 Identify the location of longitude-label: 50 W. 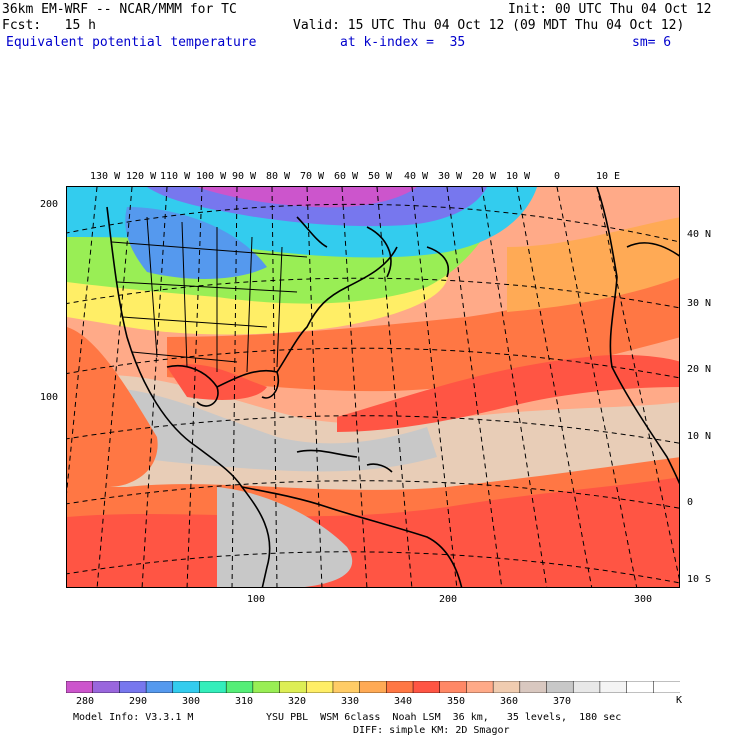
(380, 176).